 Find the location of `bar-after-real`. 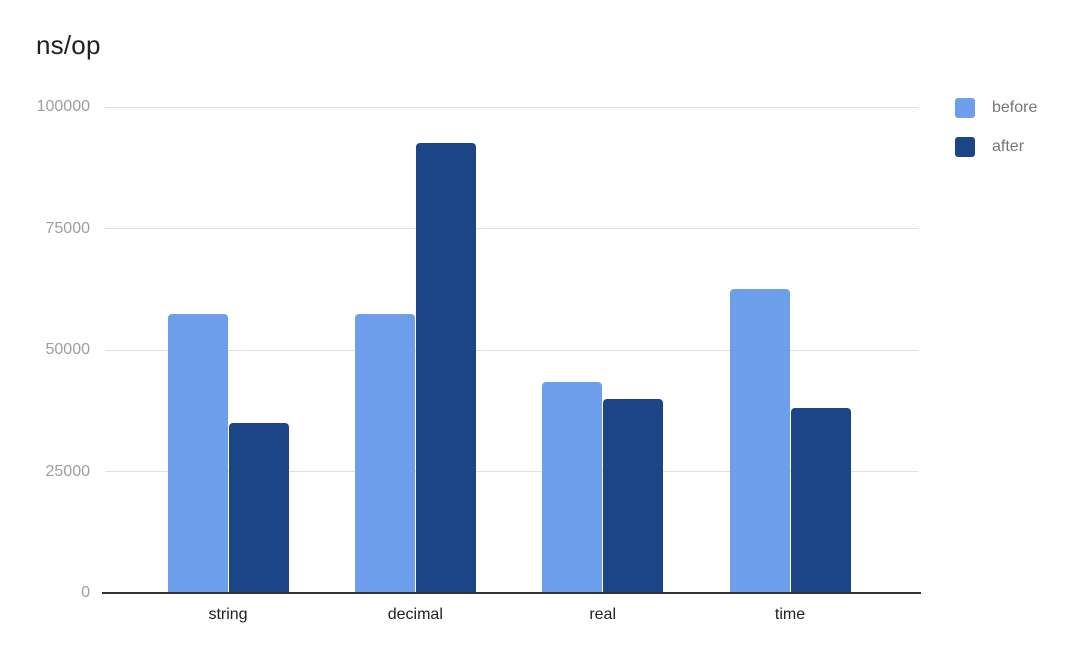

bar-after-real is located at coordinates (633, 495).